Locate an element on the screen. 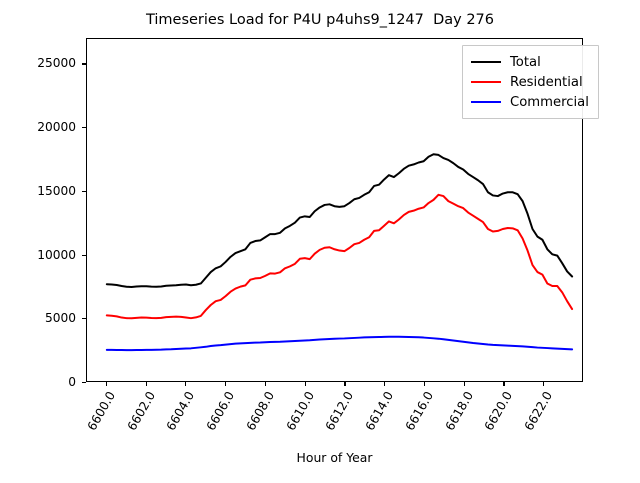 The width and height of the screenshot is (640, 483). legend-swatch-residential is located at coordinates (486, 82).